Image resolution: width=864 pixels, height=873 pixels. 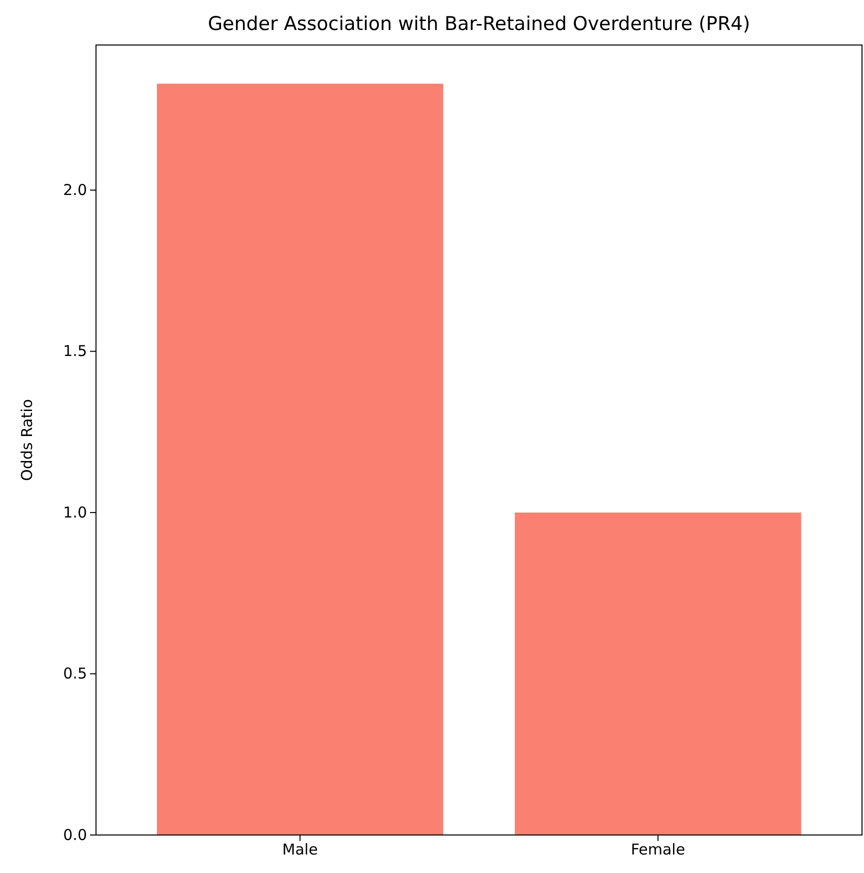 I want to click on y-tick-label: 1.5, so click(x=75, y=351).